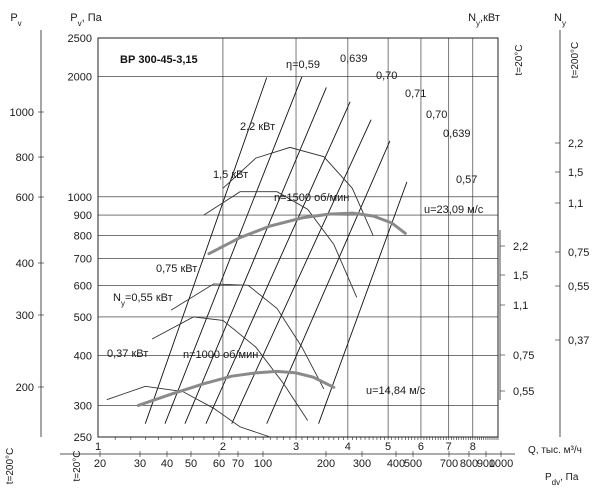 The height and width of the screenshot is (500, 599). I want to click on pdv-tick-label: 70, so click(238, 464).